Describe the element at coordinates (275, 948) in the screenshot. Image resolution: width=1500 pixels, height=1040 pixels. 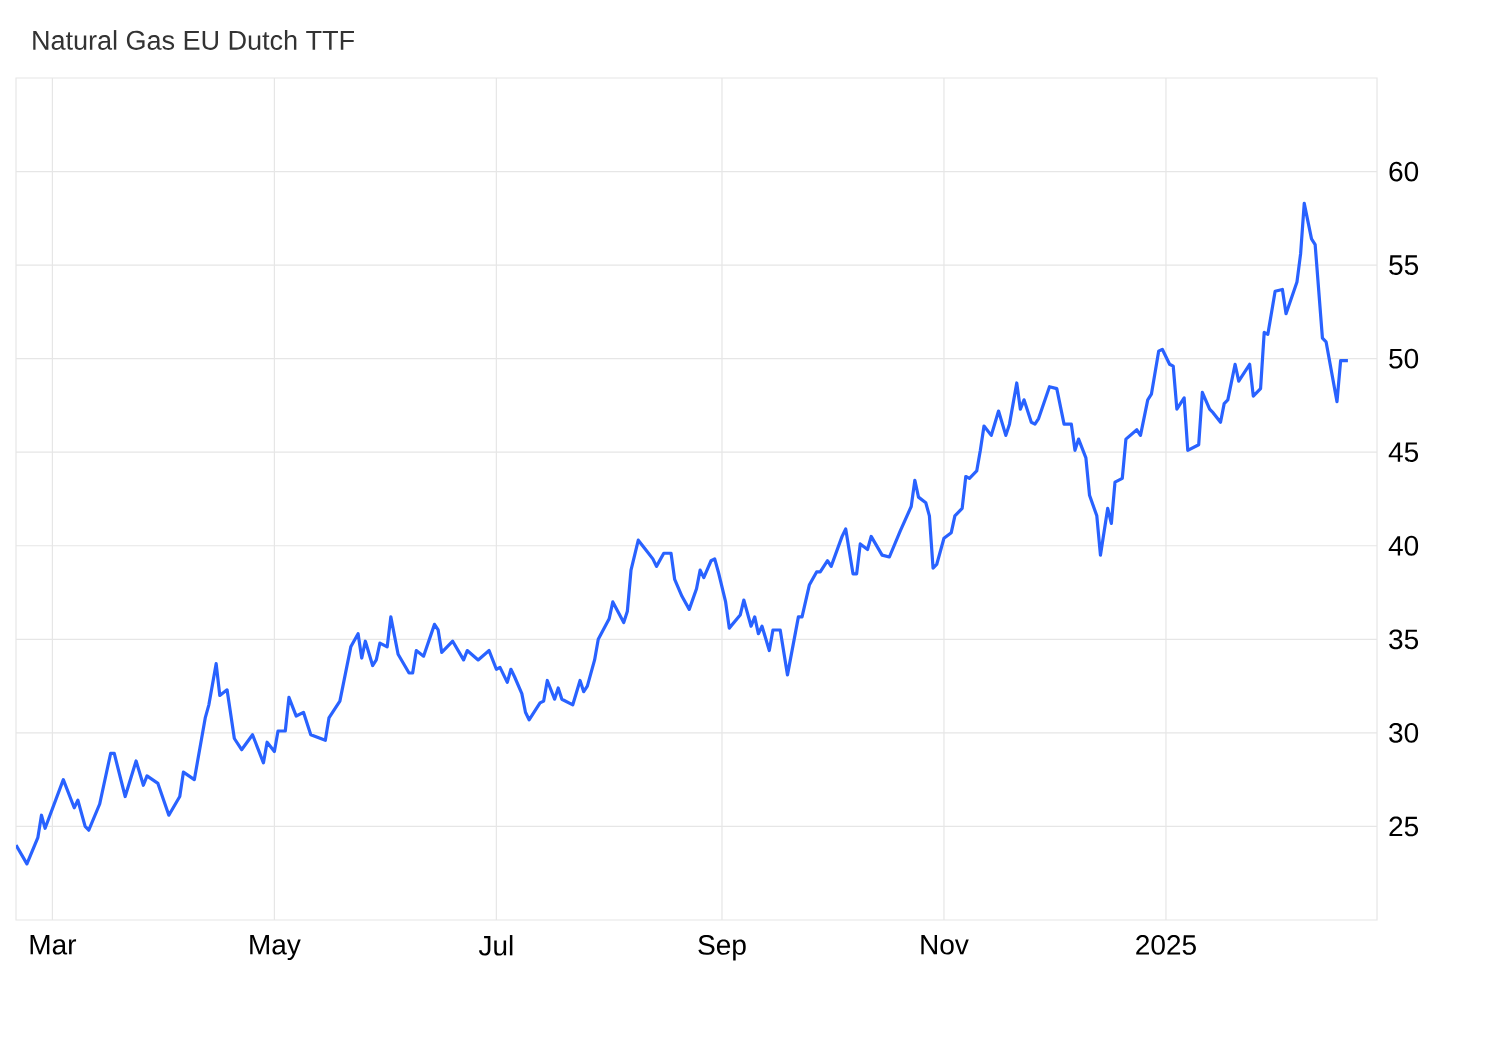
I see `x-tick-label: May` at that location.